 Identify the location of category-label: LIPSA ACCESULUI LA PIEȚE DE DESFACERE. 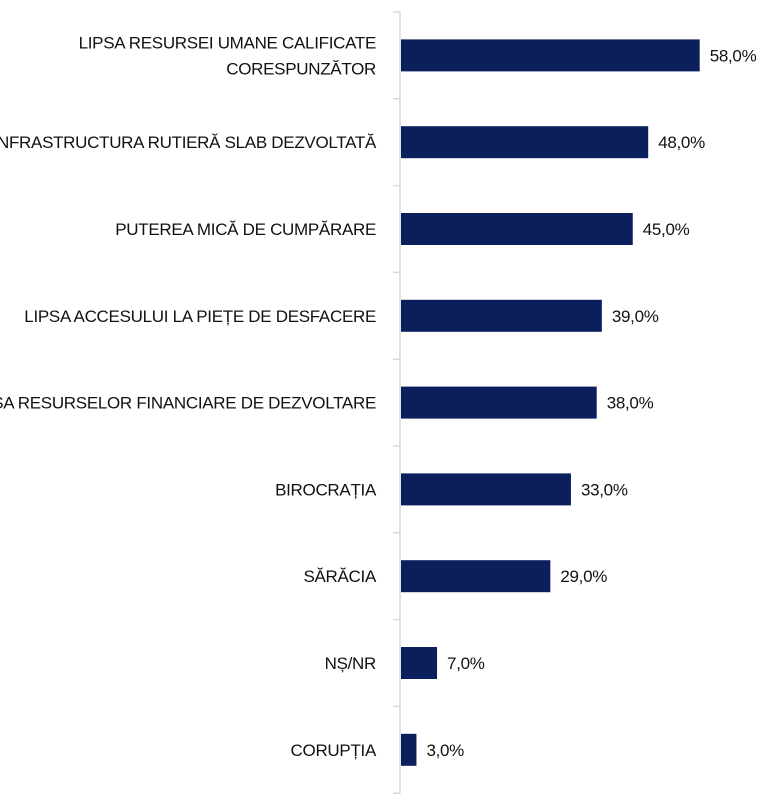
(200, 316).